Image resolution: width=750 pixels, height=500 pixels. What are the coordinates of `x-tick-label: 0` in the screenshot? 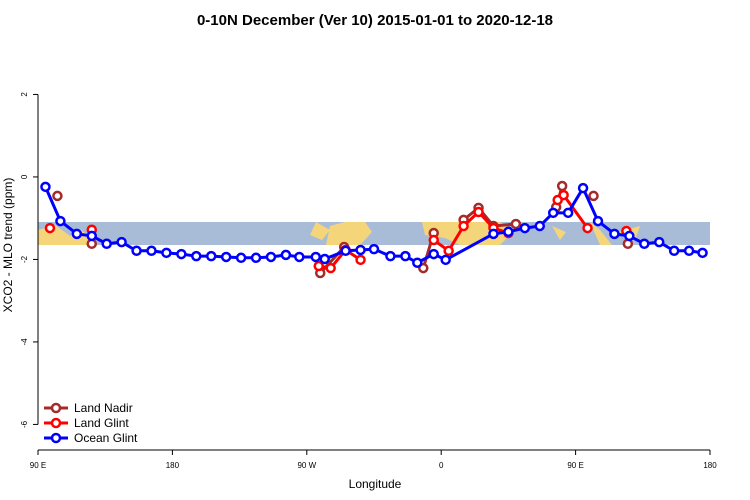 It's located at (441, 465).